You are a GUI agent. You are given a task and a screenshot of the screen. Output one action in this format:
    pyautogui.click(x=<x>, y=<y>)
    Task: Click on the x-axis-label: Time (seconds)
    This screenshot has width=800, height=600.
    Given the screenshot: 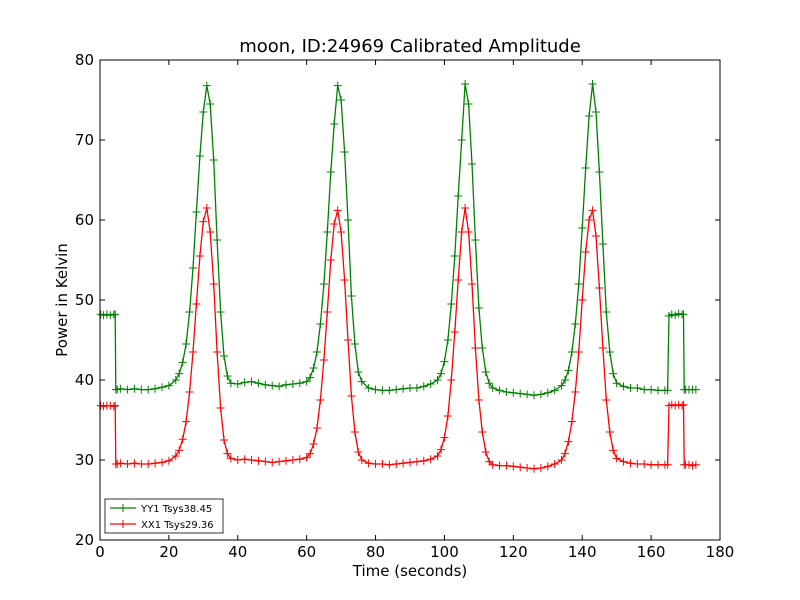 What is the action you would take?
    pyautogui.click(x=410, y=571)
    